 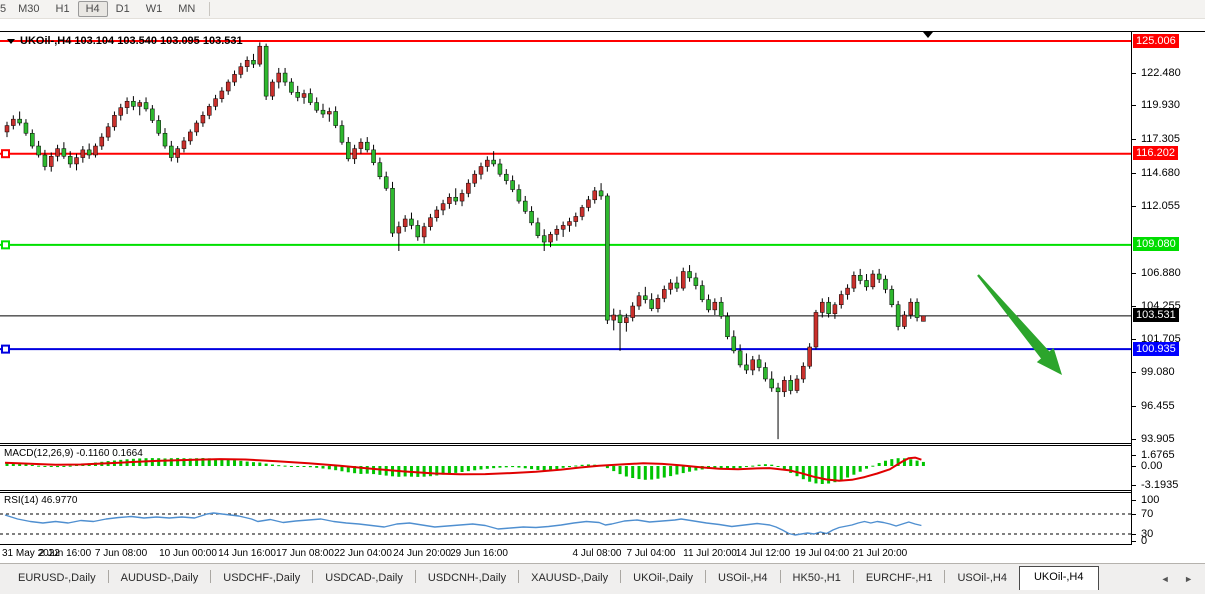 What do you see at coordinates (1160, 206) in the screenshot?
I see `price-tick-label: 112.055` at bounding box center [1160, 206].